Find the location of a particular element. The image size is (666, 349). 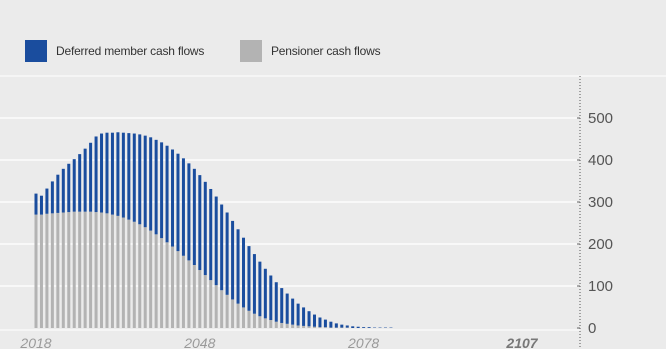

bar-deferred-2061 is located at coordinates (271, 298).